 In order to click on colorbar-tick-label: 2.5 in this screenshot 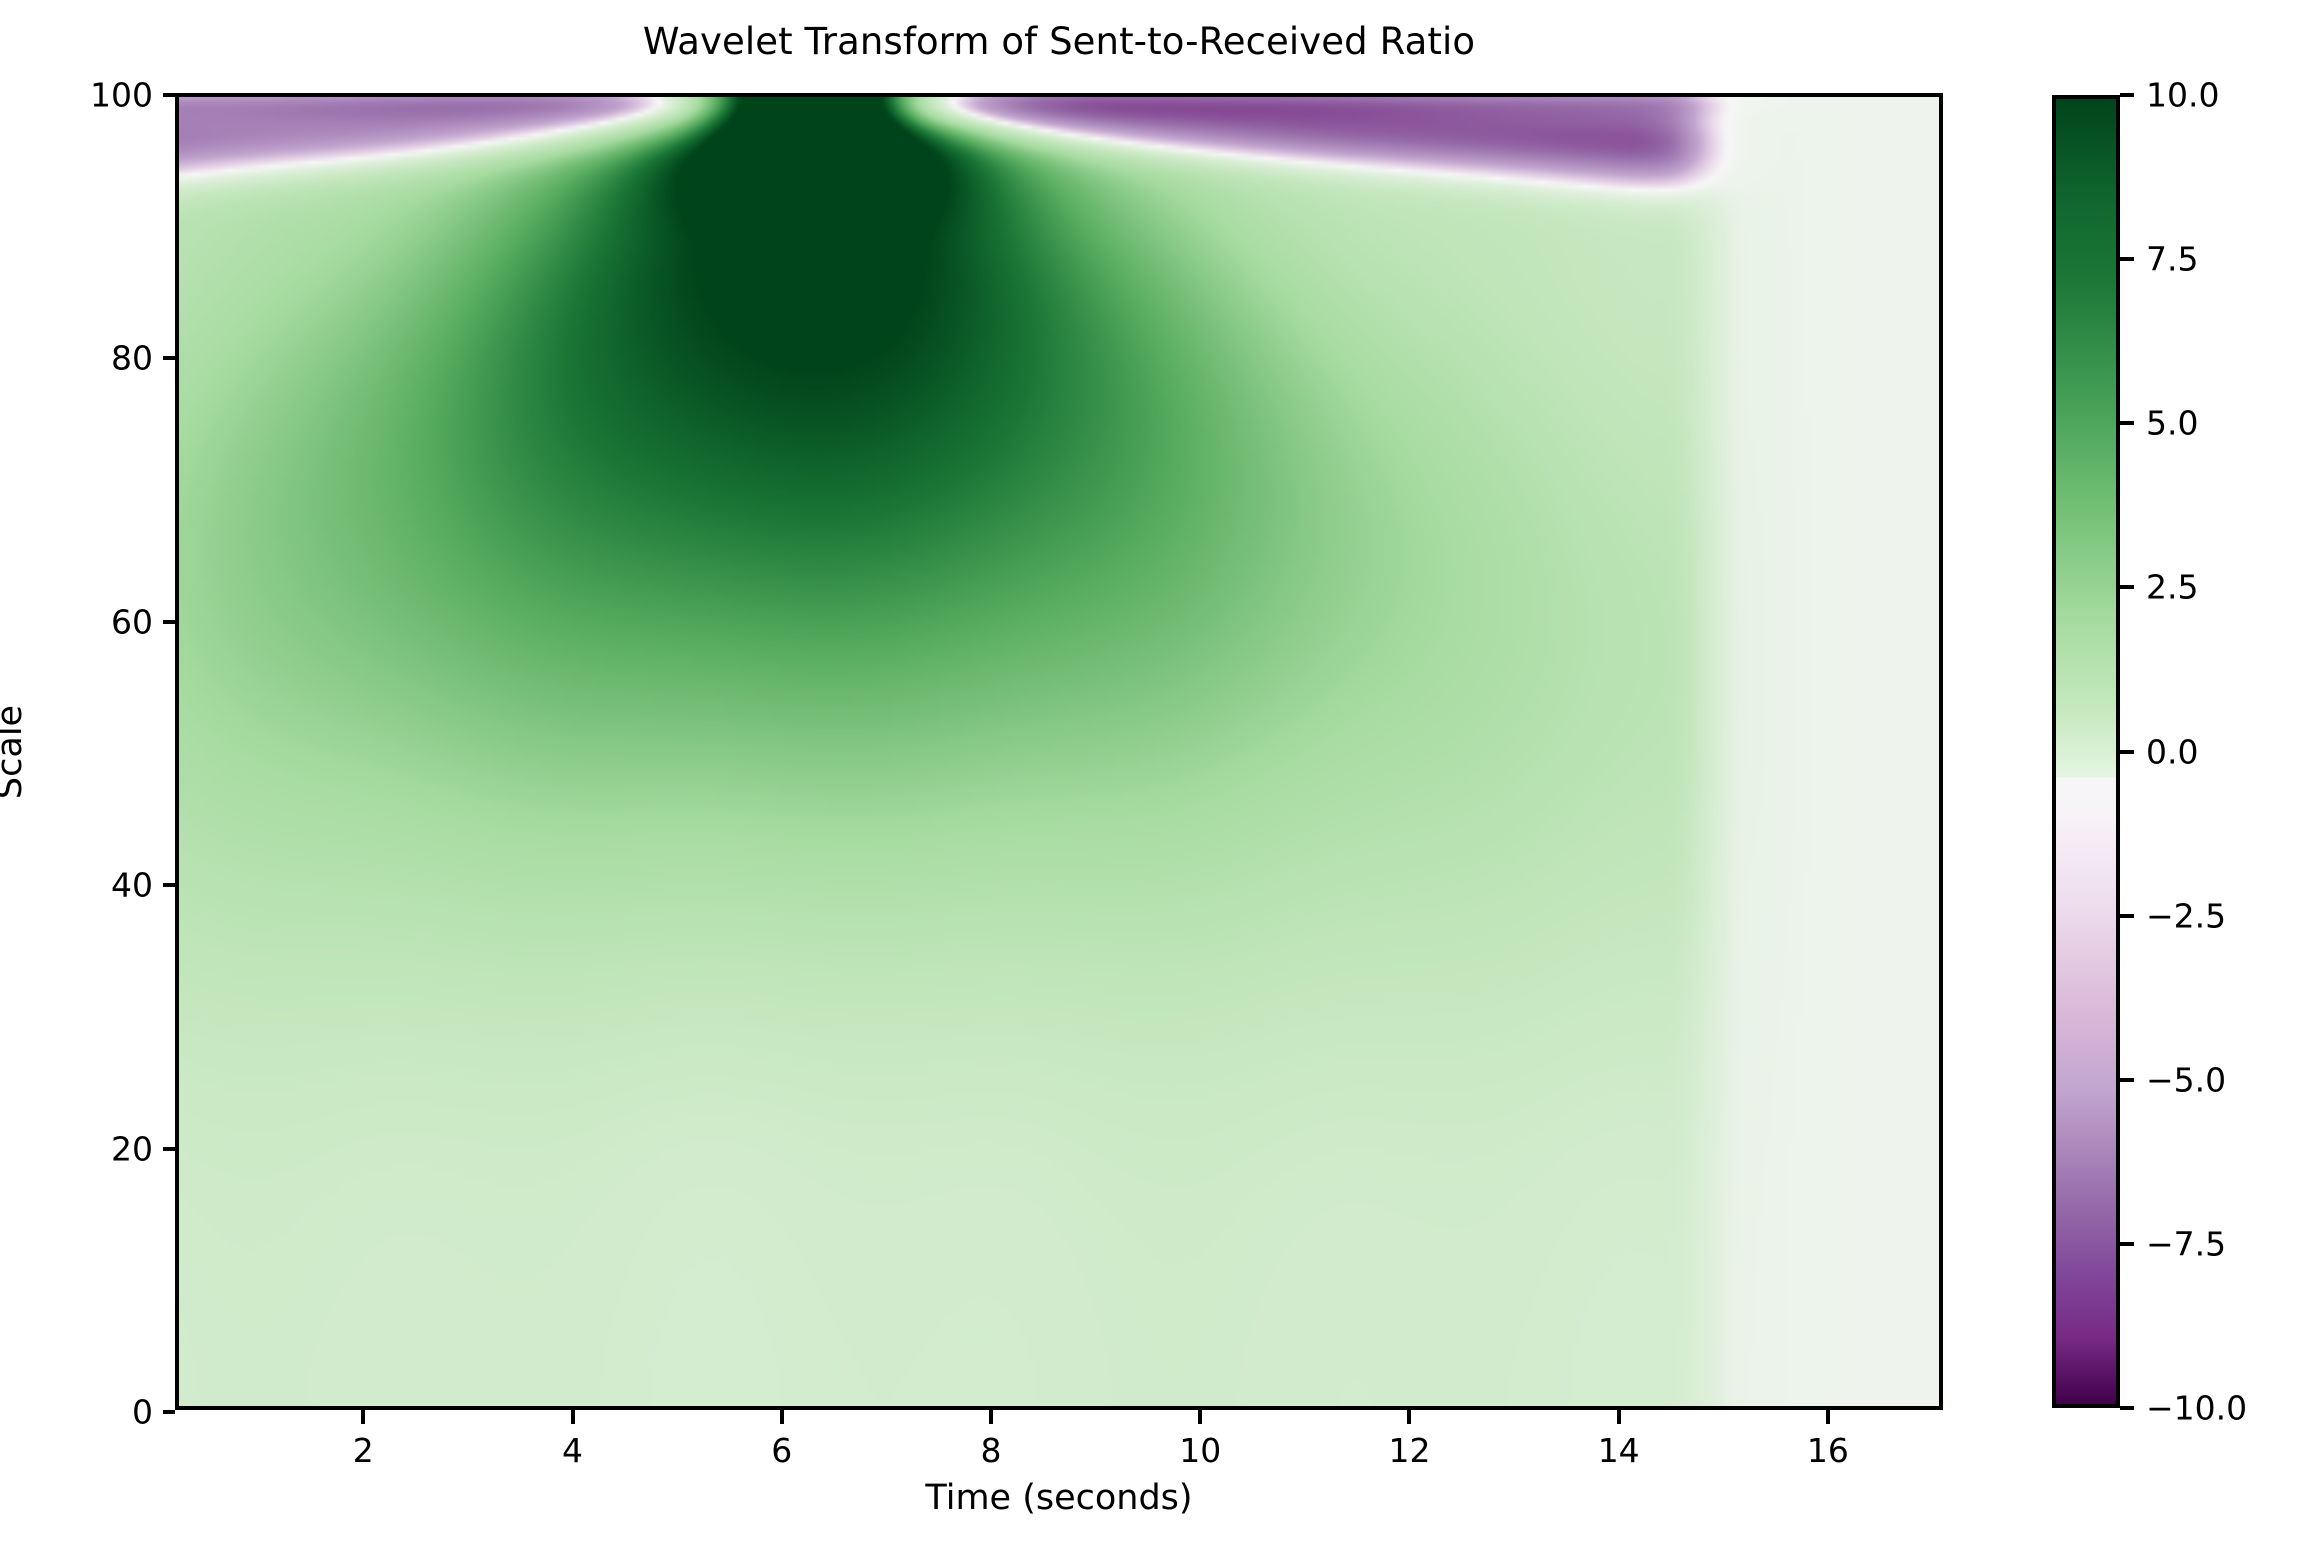, I will do `click(2172, 587)`.